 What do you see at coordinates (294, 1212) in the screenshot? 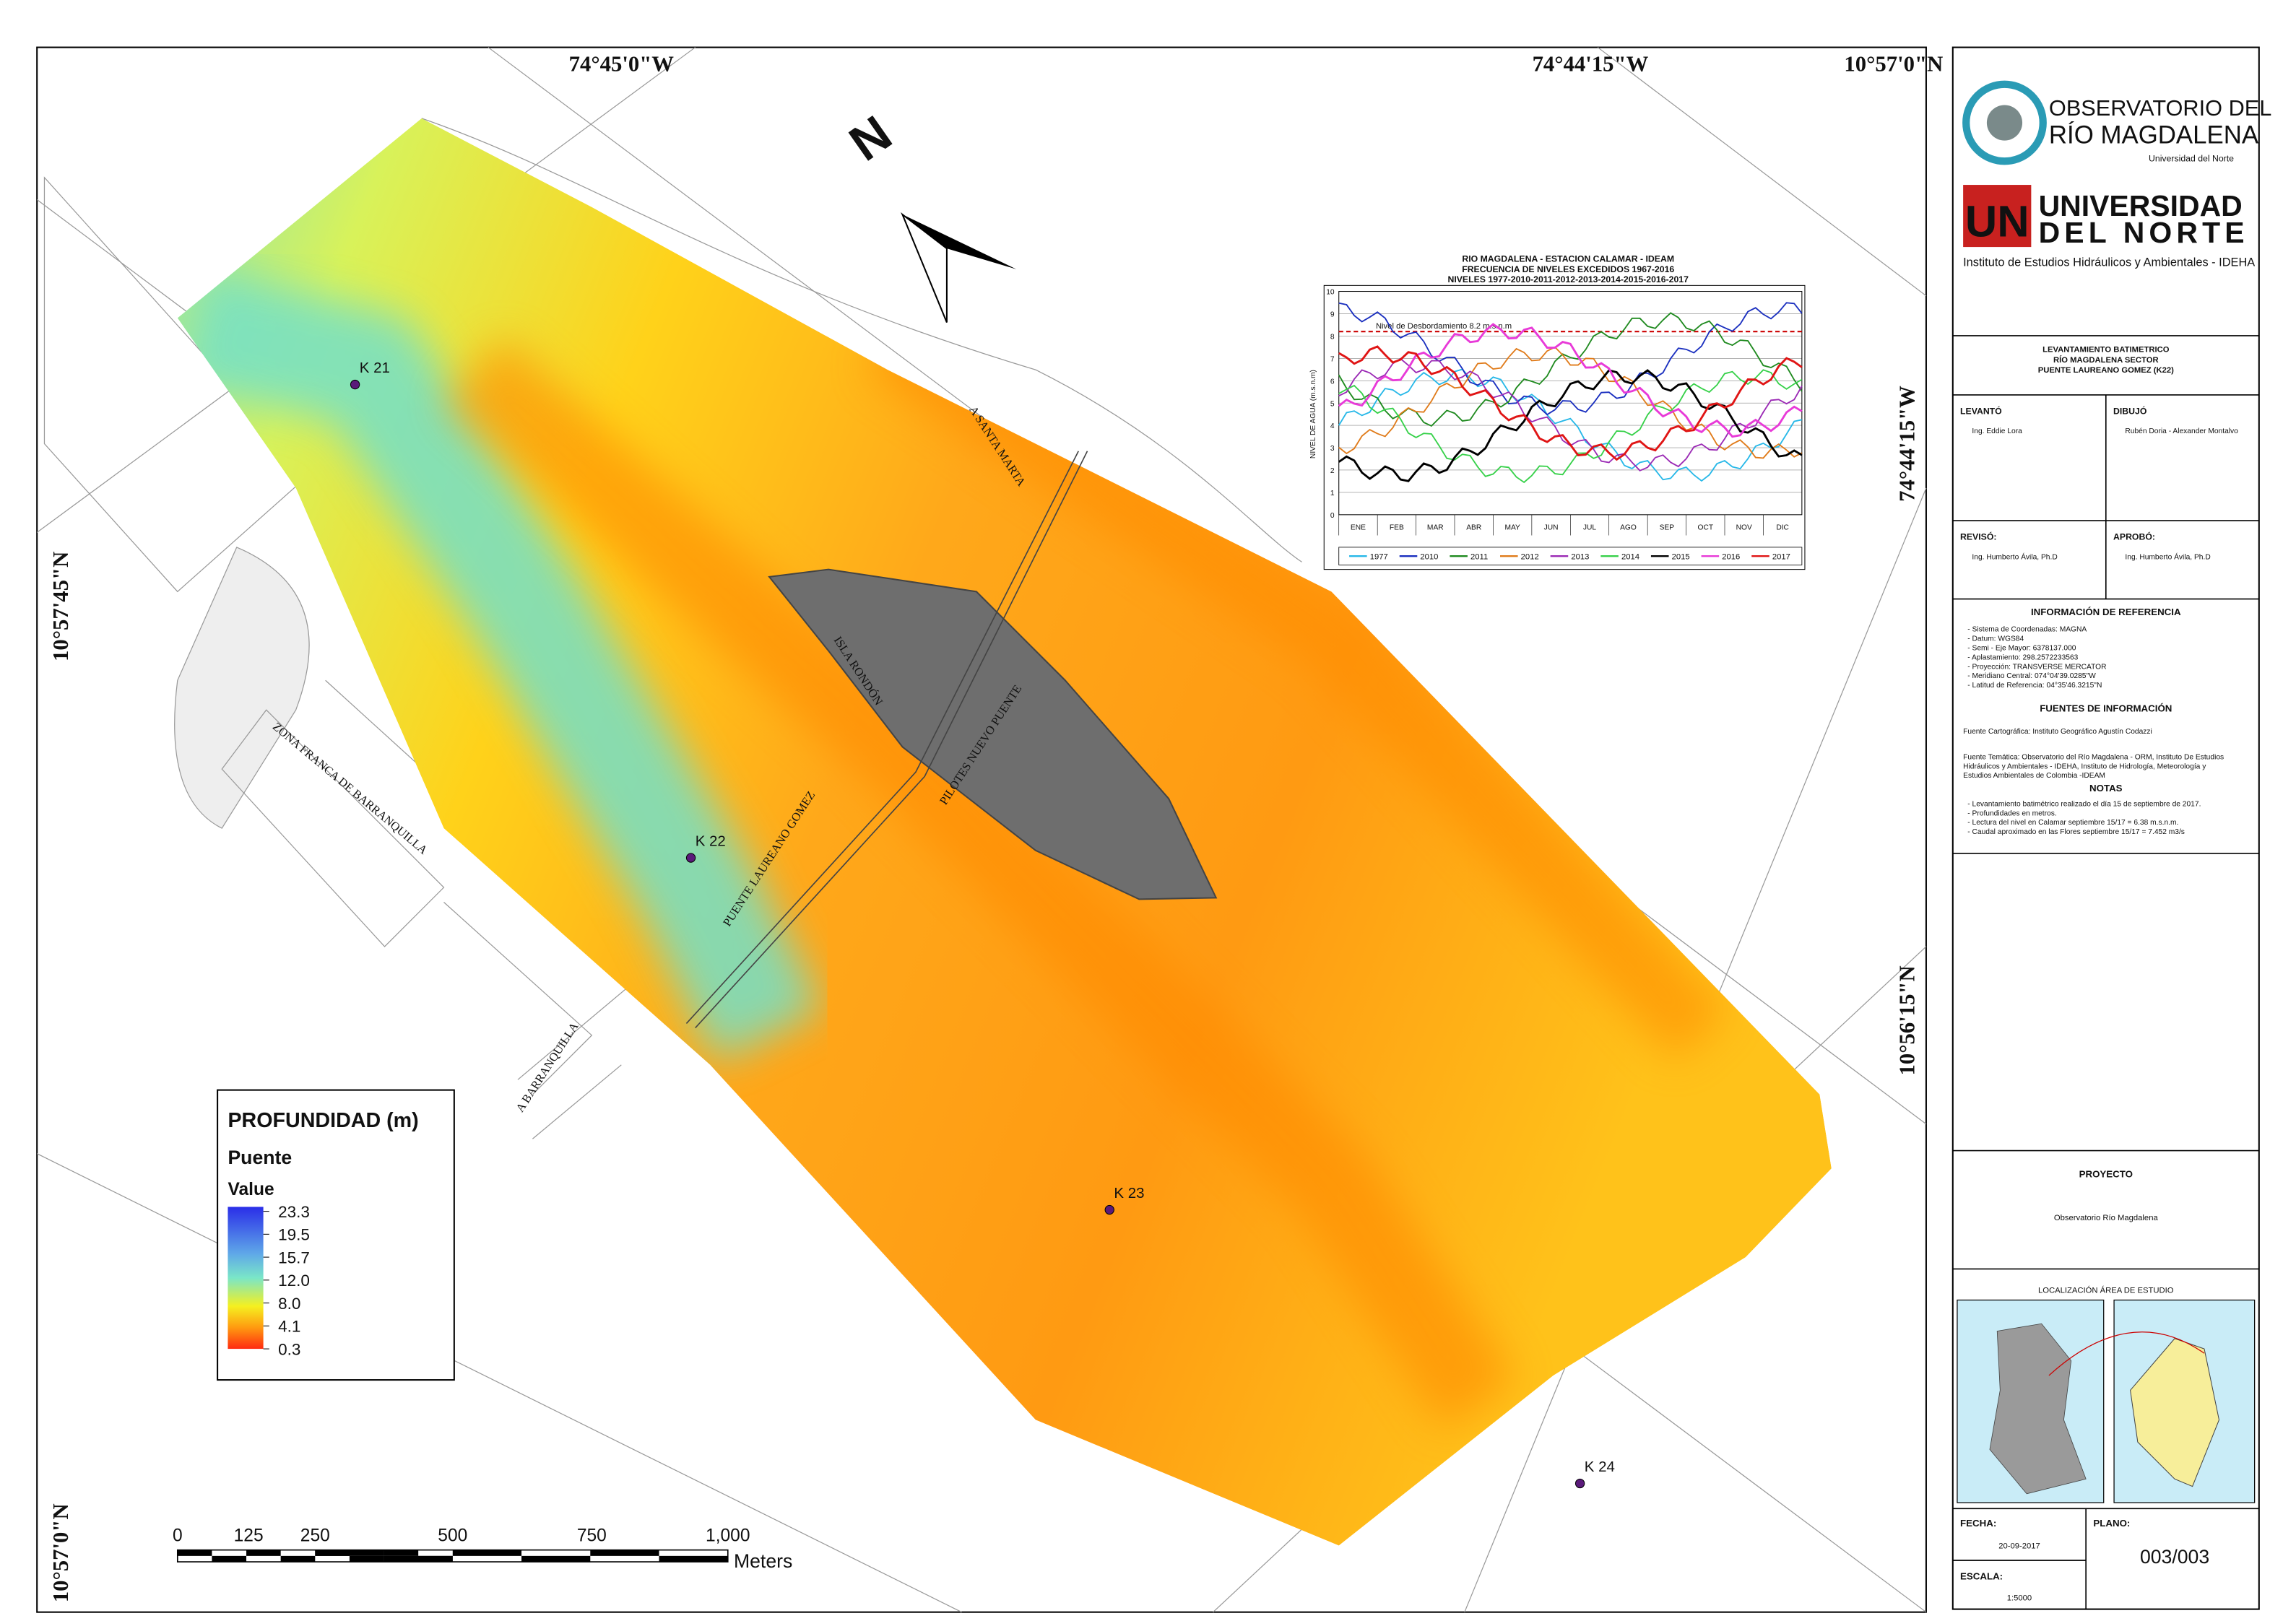
I see `legend-label: 23.3` at bounding box center [294, 1212].